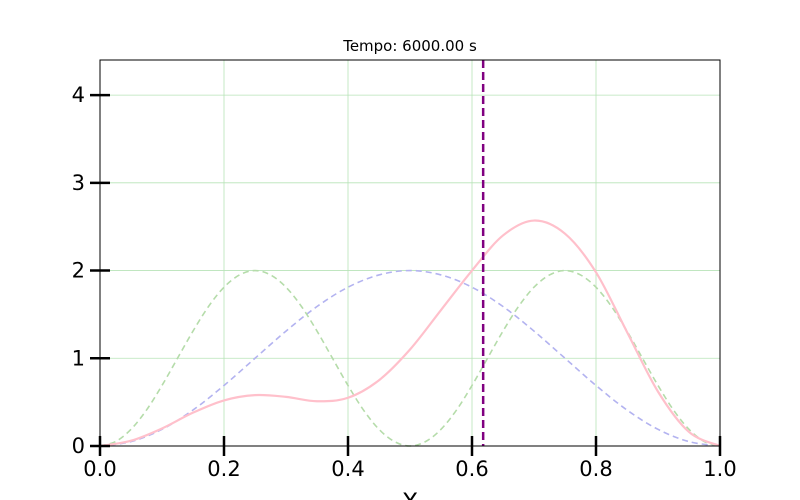 Image resolution: width=800 pixels, height=500 pixels. What do you see at coordinates (78, 446) in the screenshot?
I see `y-tick-label-0: 0` at bounding box center [78, 446].